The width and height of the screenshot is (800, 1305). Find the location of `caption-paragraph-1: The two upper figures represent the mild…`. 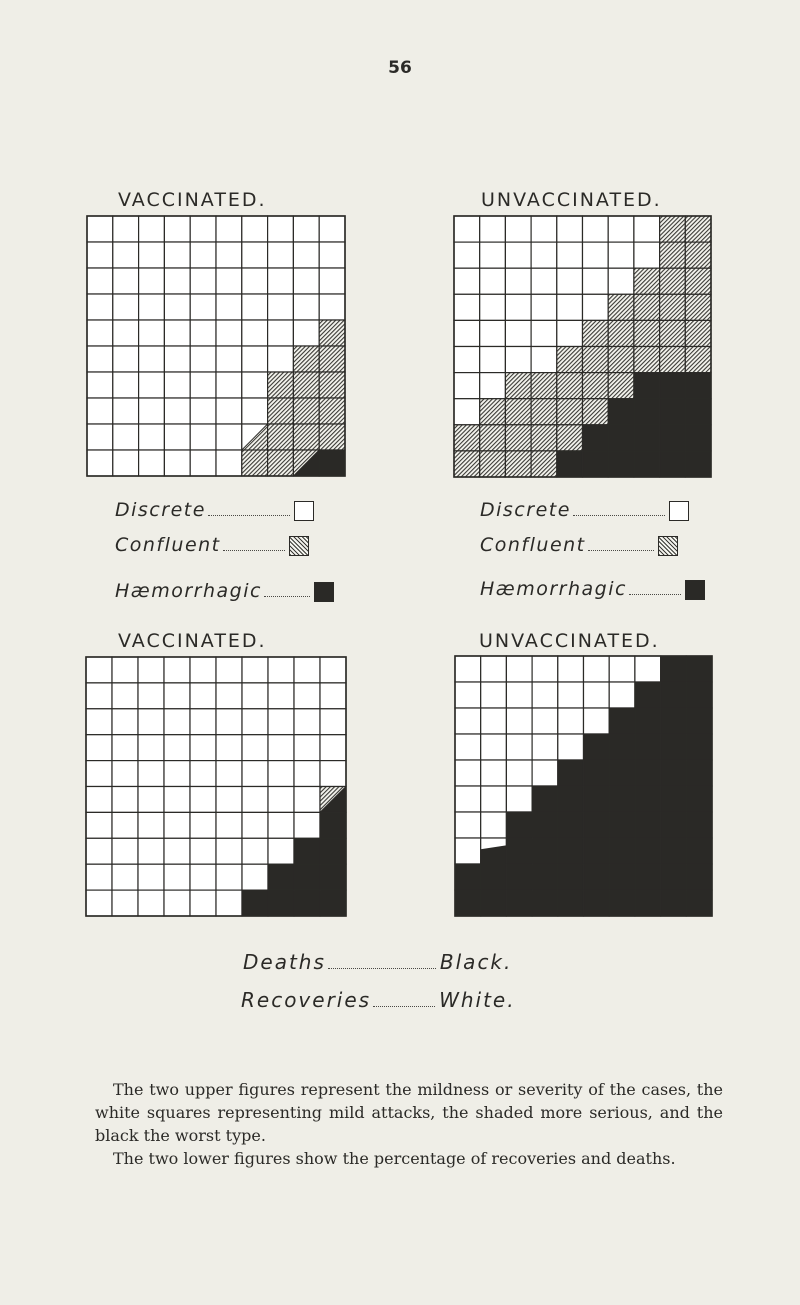

caption-paragraph-1: The two upper figures represent the mild… is located at coordinates (409, 1112).